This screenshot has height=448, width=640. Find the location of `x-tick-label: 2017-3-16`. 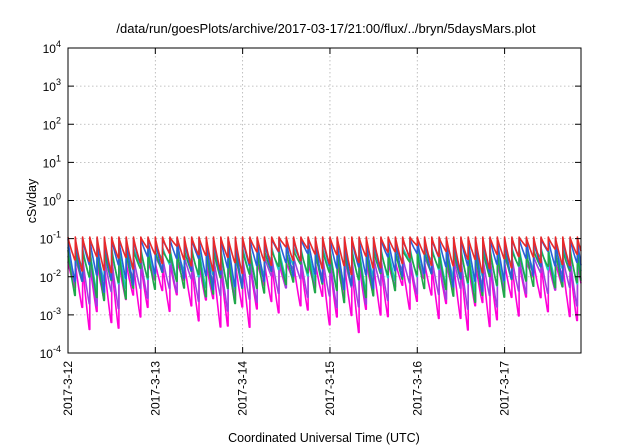

x-tick-label: 2017-3-16 is located at coordinates (417, 388).